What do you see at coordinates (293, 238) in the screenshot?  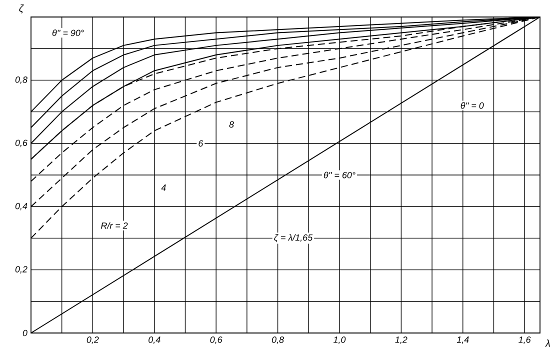 I see `annotation: ζ = λ/1,65` at bounding box center [293, 238].